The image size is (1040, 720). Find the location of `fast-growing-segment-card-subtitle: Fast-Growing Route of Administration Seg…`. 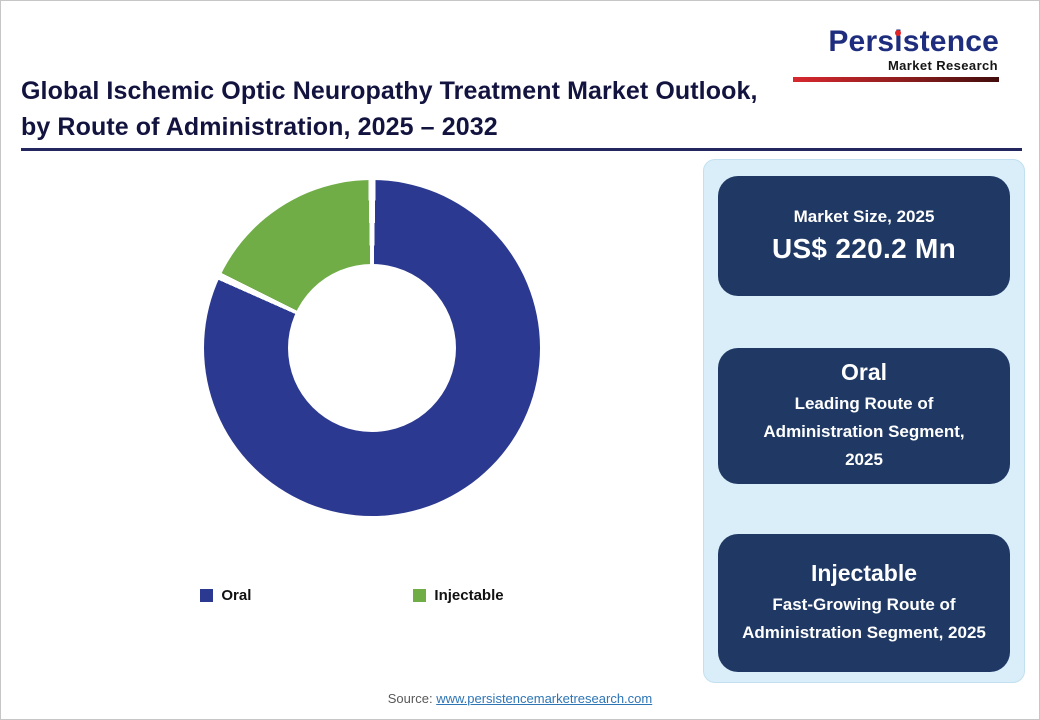

fast-growing-segment-card-subtitle: Fast-Growing Route of Administration Seg… is located at coordinates (864, 618).